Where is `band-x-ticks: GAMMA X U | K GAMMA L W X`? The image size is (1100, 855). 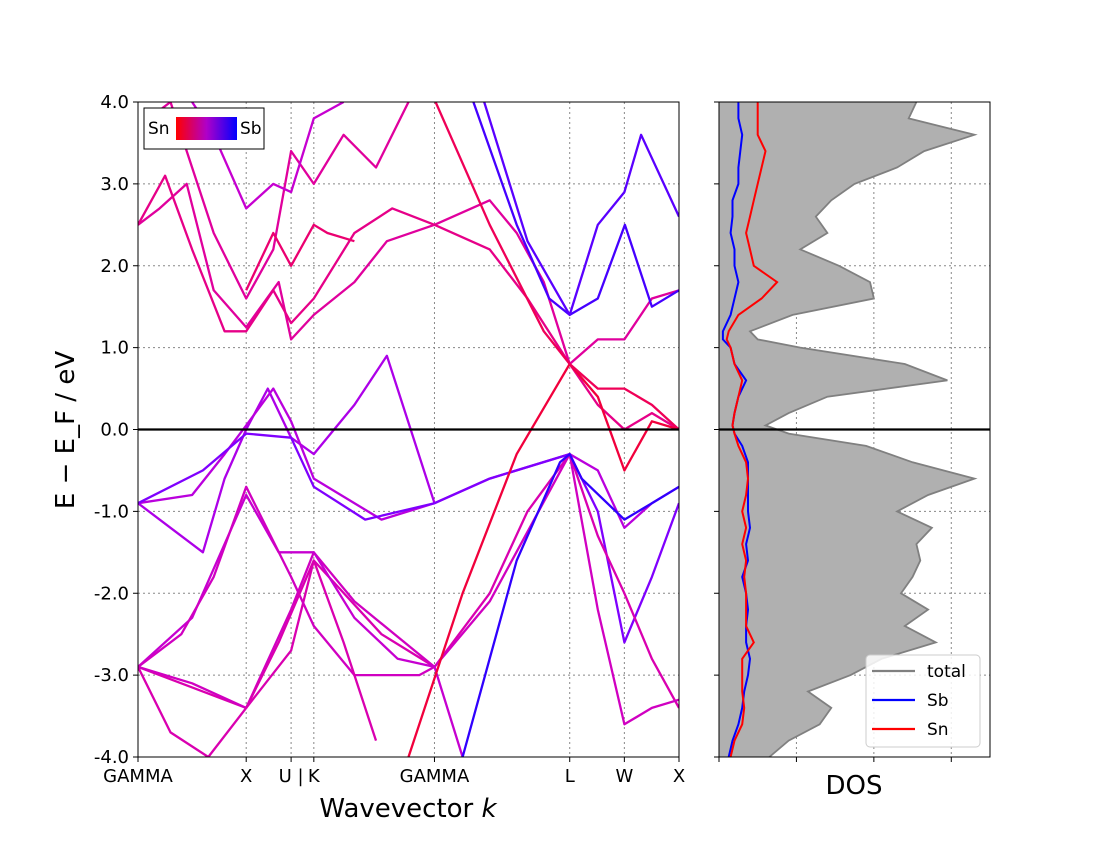 band-x-ticks: GAMMA X U | K GAMMA L W X is located at coordinates (394, 772).